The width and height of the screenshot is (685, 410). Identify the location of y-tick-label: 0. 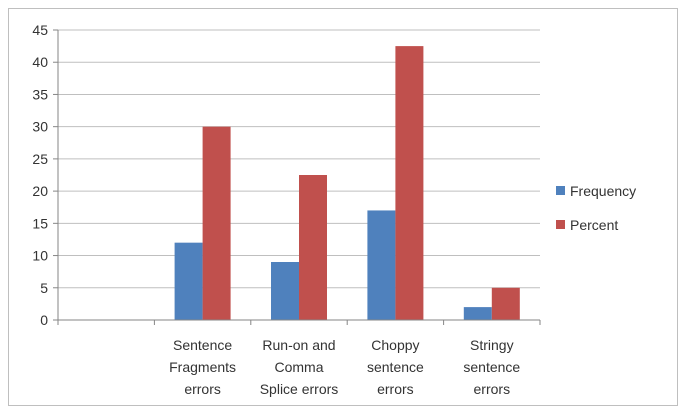
(44, 320).